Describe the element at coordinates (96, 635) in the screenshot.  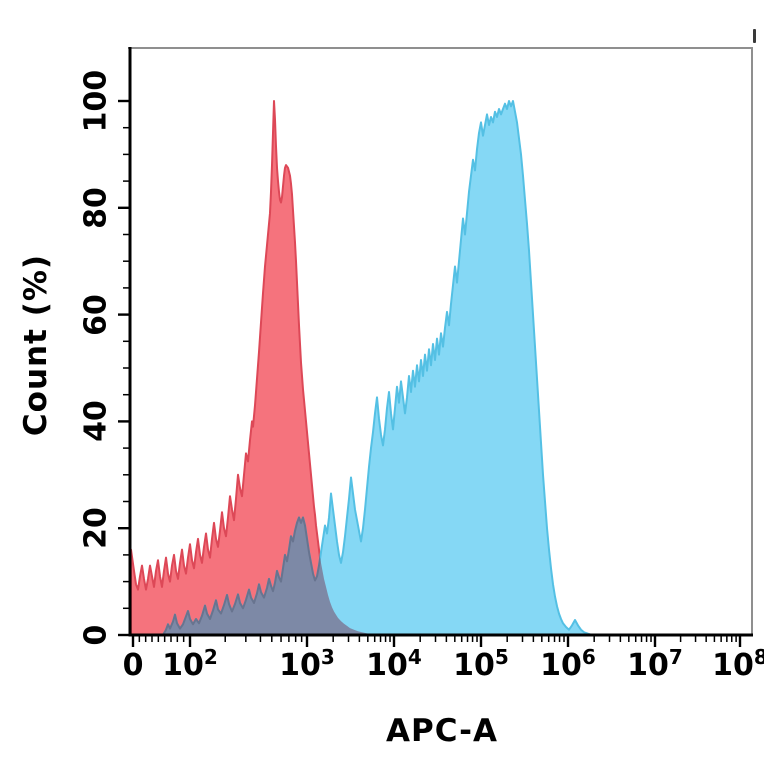
I see `y-tick-label-0: 0` at that location.